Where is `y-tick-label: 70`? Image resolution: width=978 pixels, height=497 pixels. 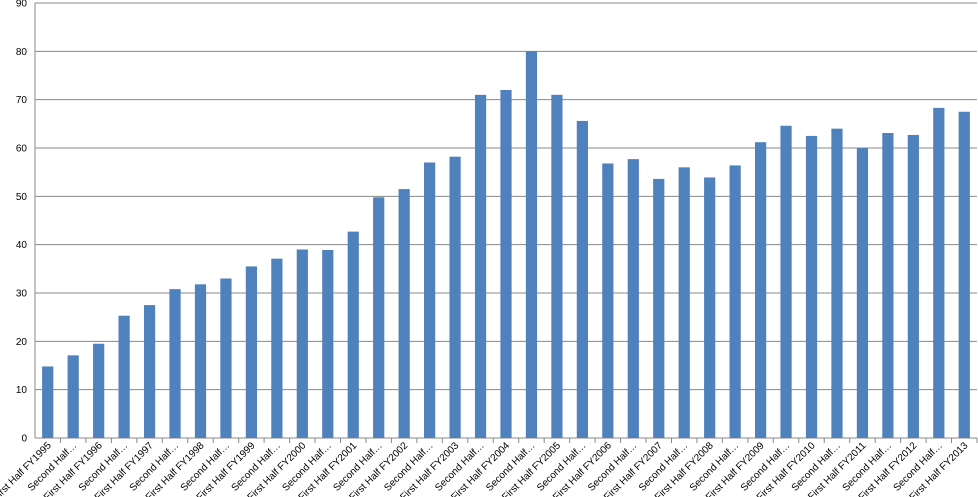
y-tick-label: 70 is located at coordinates (22, 100).